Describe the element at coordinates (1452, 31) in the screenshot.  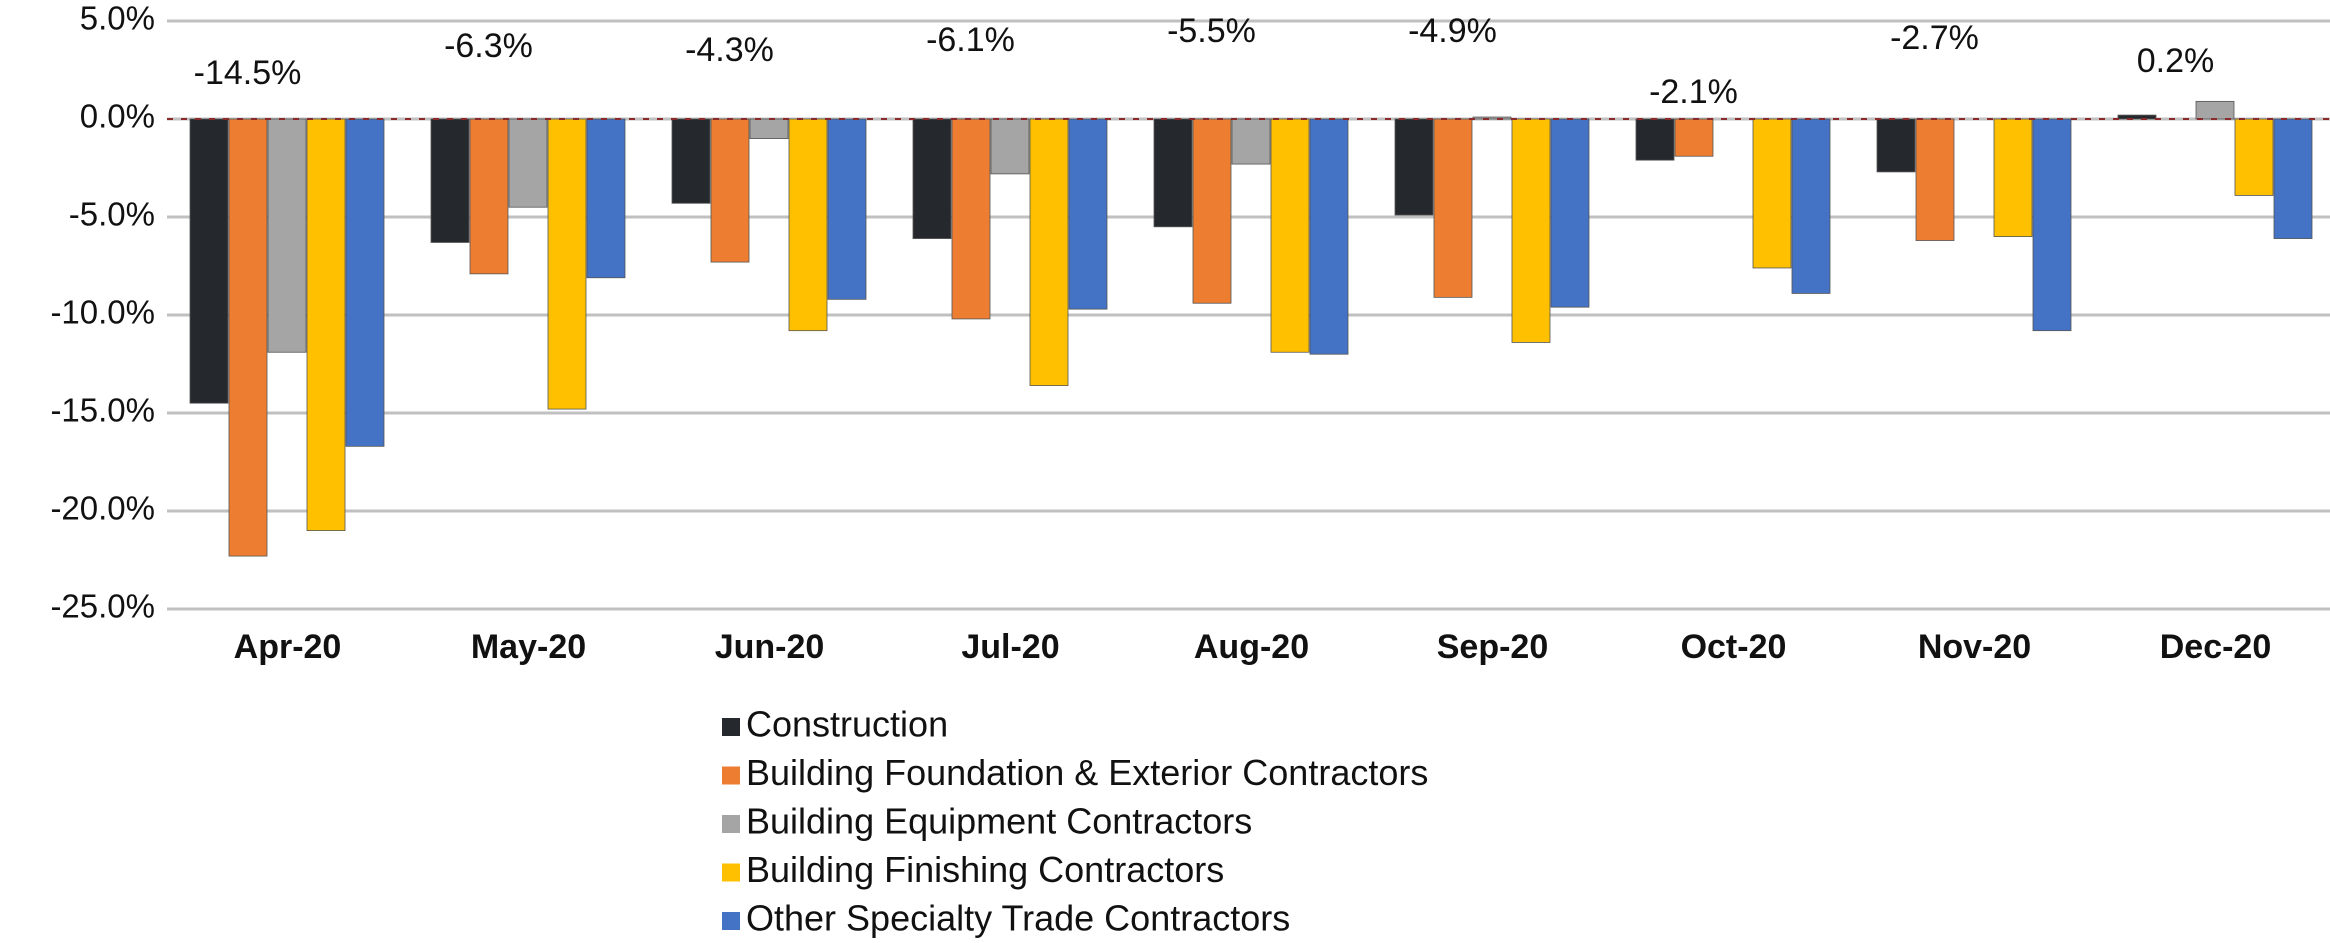
I see `data-label: -4.9%` at that location.